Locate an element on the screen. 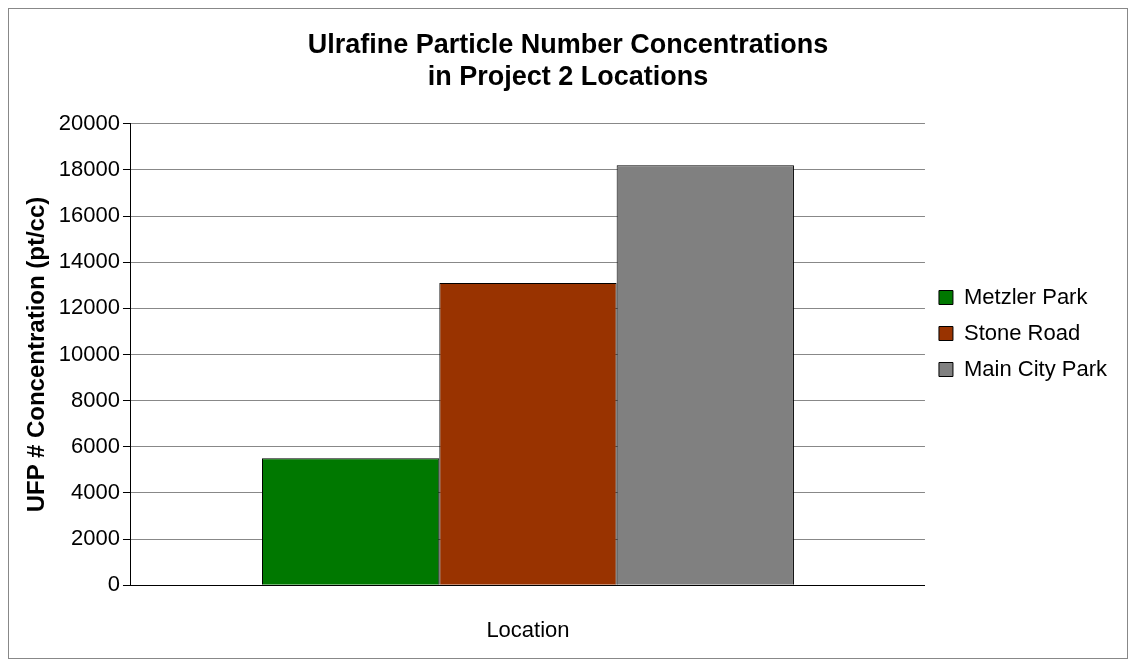  y-tick-label: 8000 is located at coordinates (95, 399).